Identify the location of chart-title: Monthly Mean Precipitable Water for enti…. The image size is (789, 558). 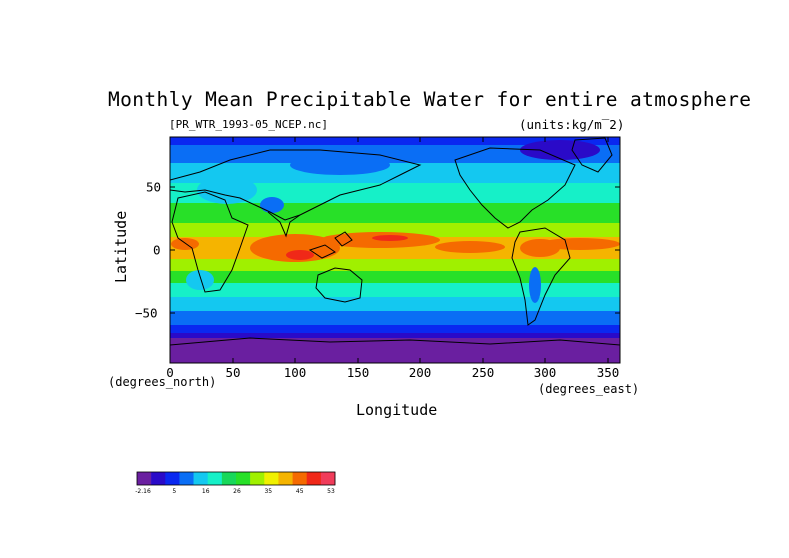
(430, 99).